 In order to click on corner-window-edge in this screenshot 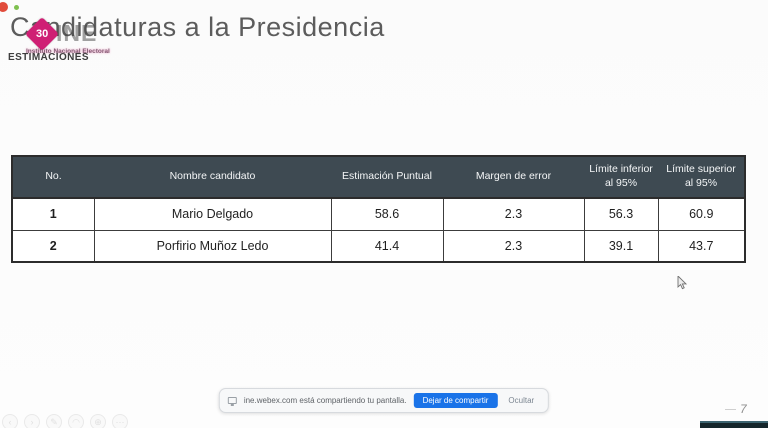, I will do `click(734, 424)`.